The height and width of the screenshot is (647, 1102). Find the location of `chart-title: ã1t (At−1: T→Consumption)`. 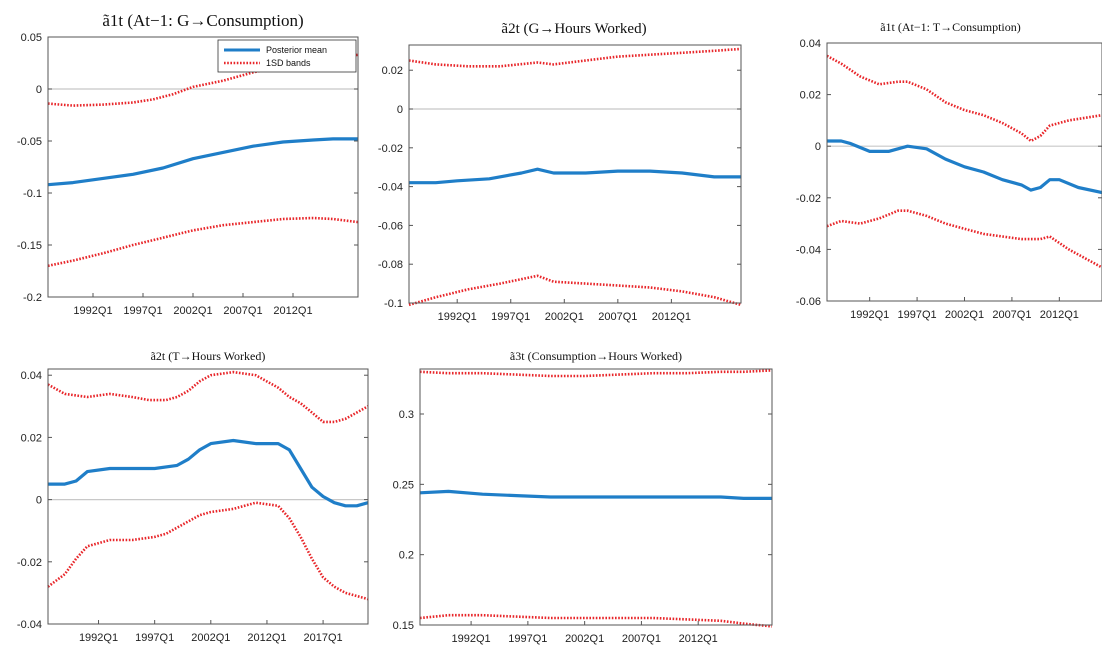

chart-title: ã1t (At−1: T→Consumption) is located at coordinates (950, 27).